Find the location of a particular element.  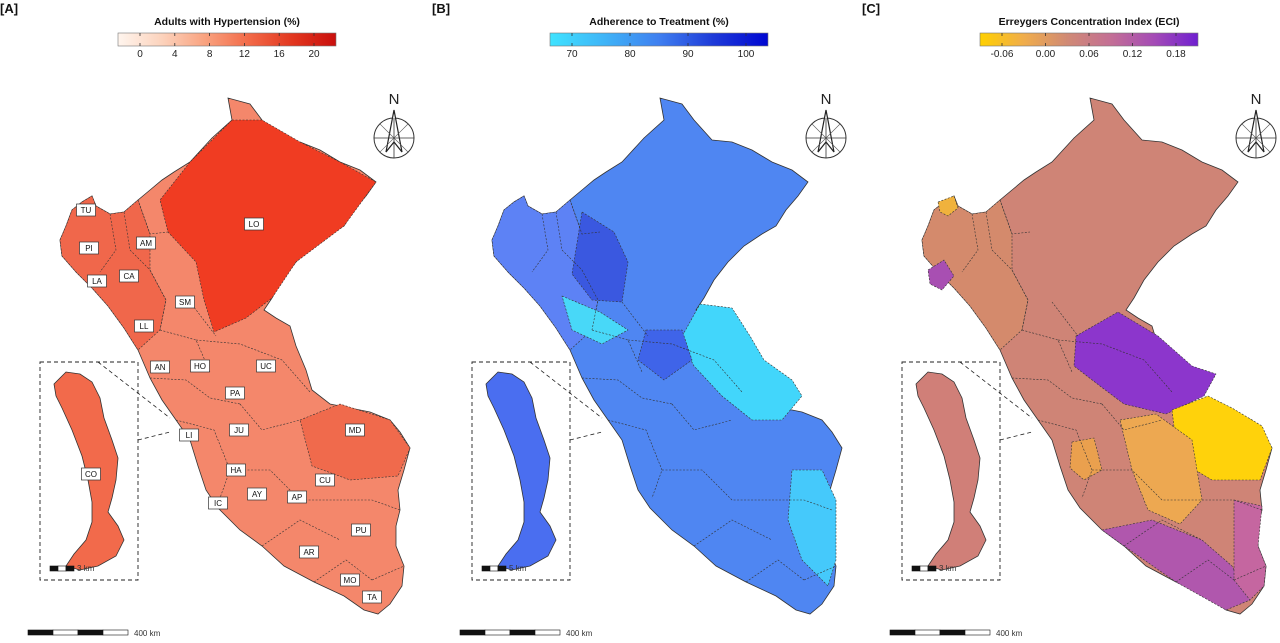

region-label: MO is located at coordinates (350, 580).